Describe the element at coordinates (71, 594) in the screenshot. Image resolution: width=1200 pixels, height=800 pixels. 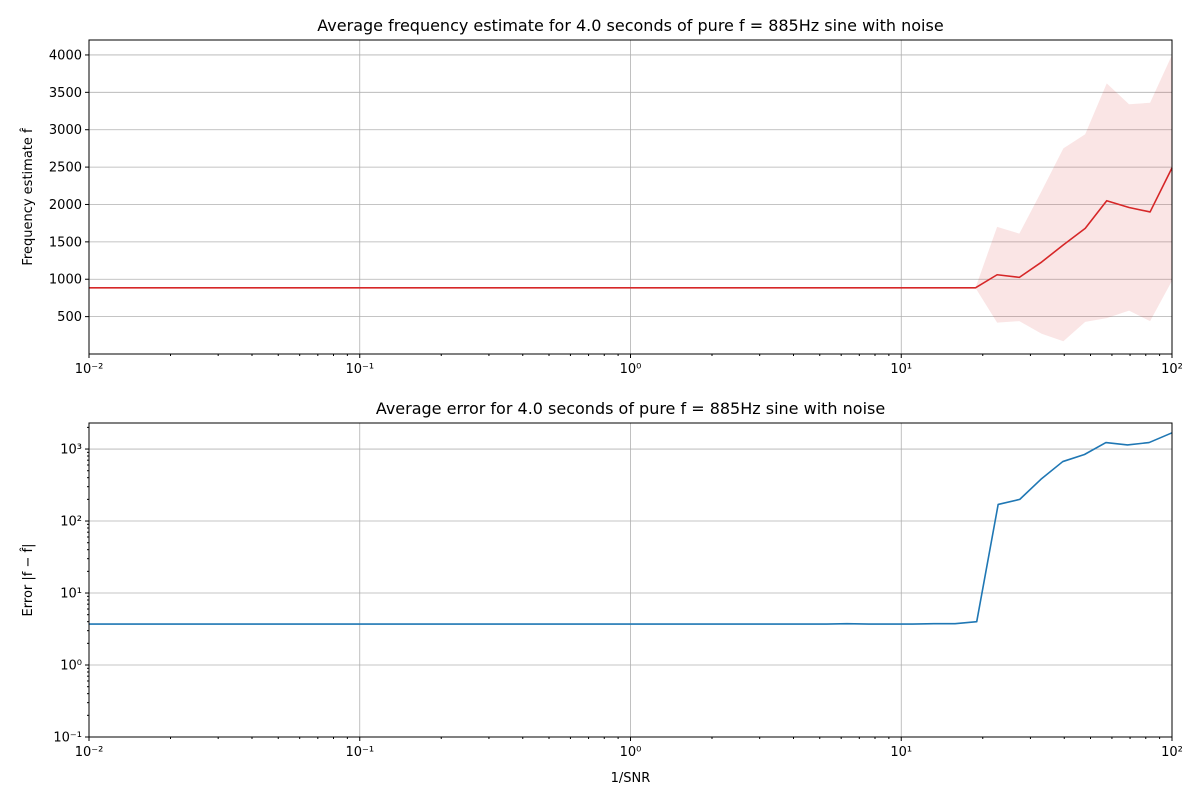
I see `y-tick-label: 10¹` at that location.